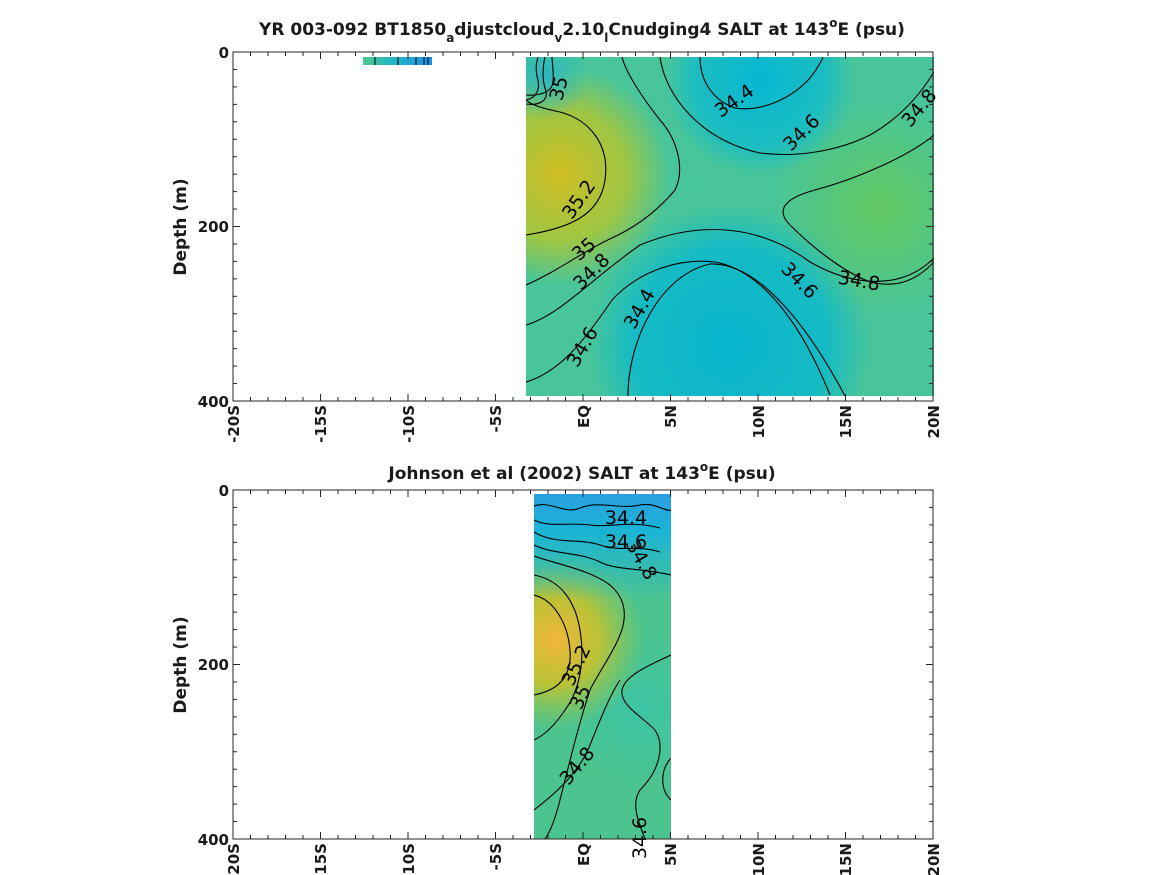 The image size is (1167, 875). Describe the element at coordinates (496, 856) in the screenshot. I see `bottom-xtick-label: -5S` at that location.